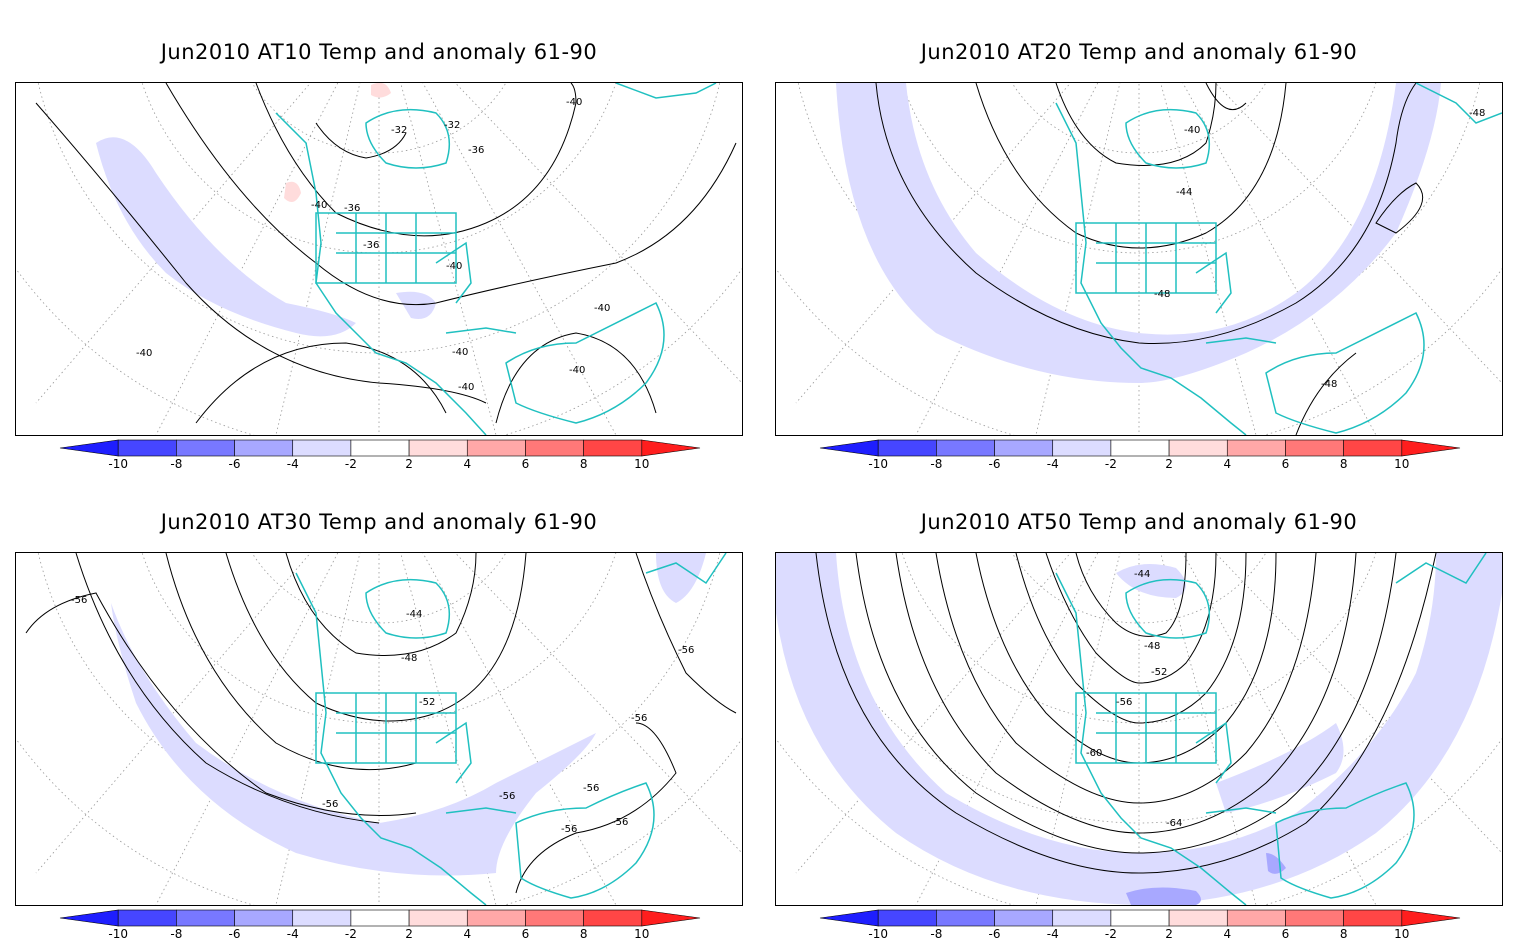 Image resolution: width=1520 pixels, height=950 pixels. What do you see at coordinates (379, 522) in the screenshot?
I see `panel-title: Jun2010 AT30 Temp and anomaly 61-90` at bounding box center [379, 522].